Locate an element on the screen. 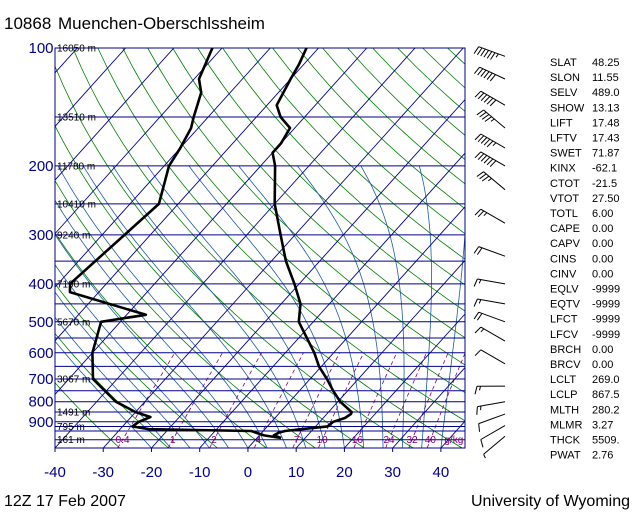 The width and height of the screenshot is (640, 512). pressure-tick-label: 900 is located at coordinates (40, 422).